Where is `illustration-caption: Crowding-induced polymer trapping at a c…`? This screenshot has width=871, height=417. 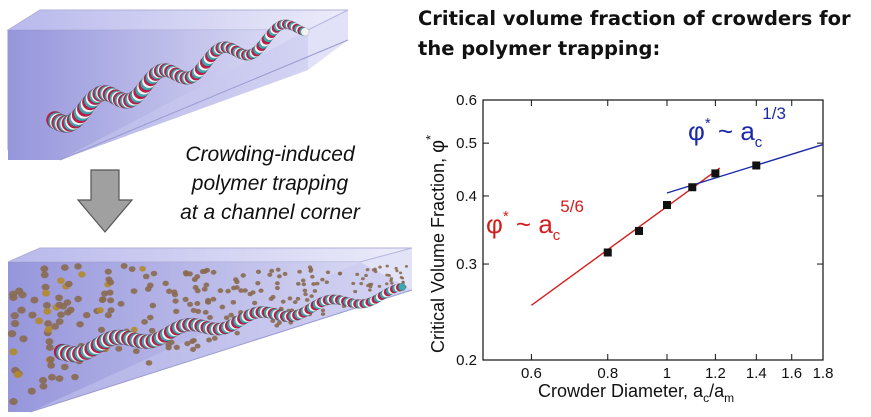
illustration-caption: Crowding-induced polymer trapping at a c… is located at coordinates (270, 183).